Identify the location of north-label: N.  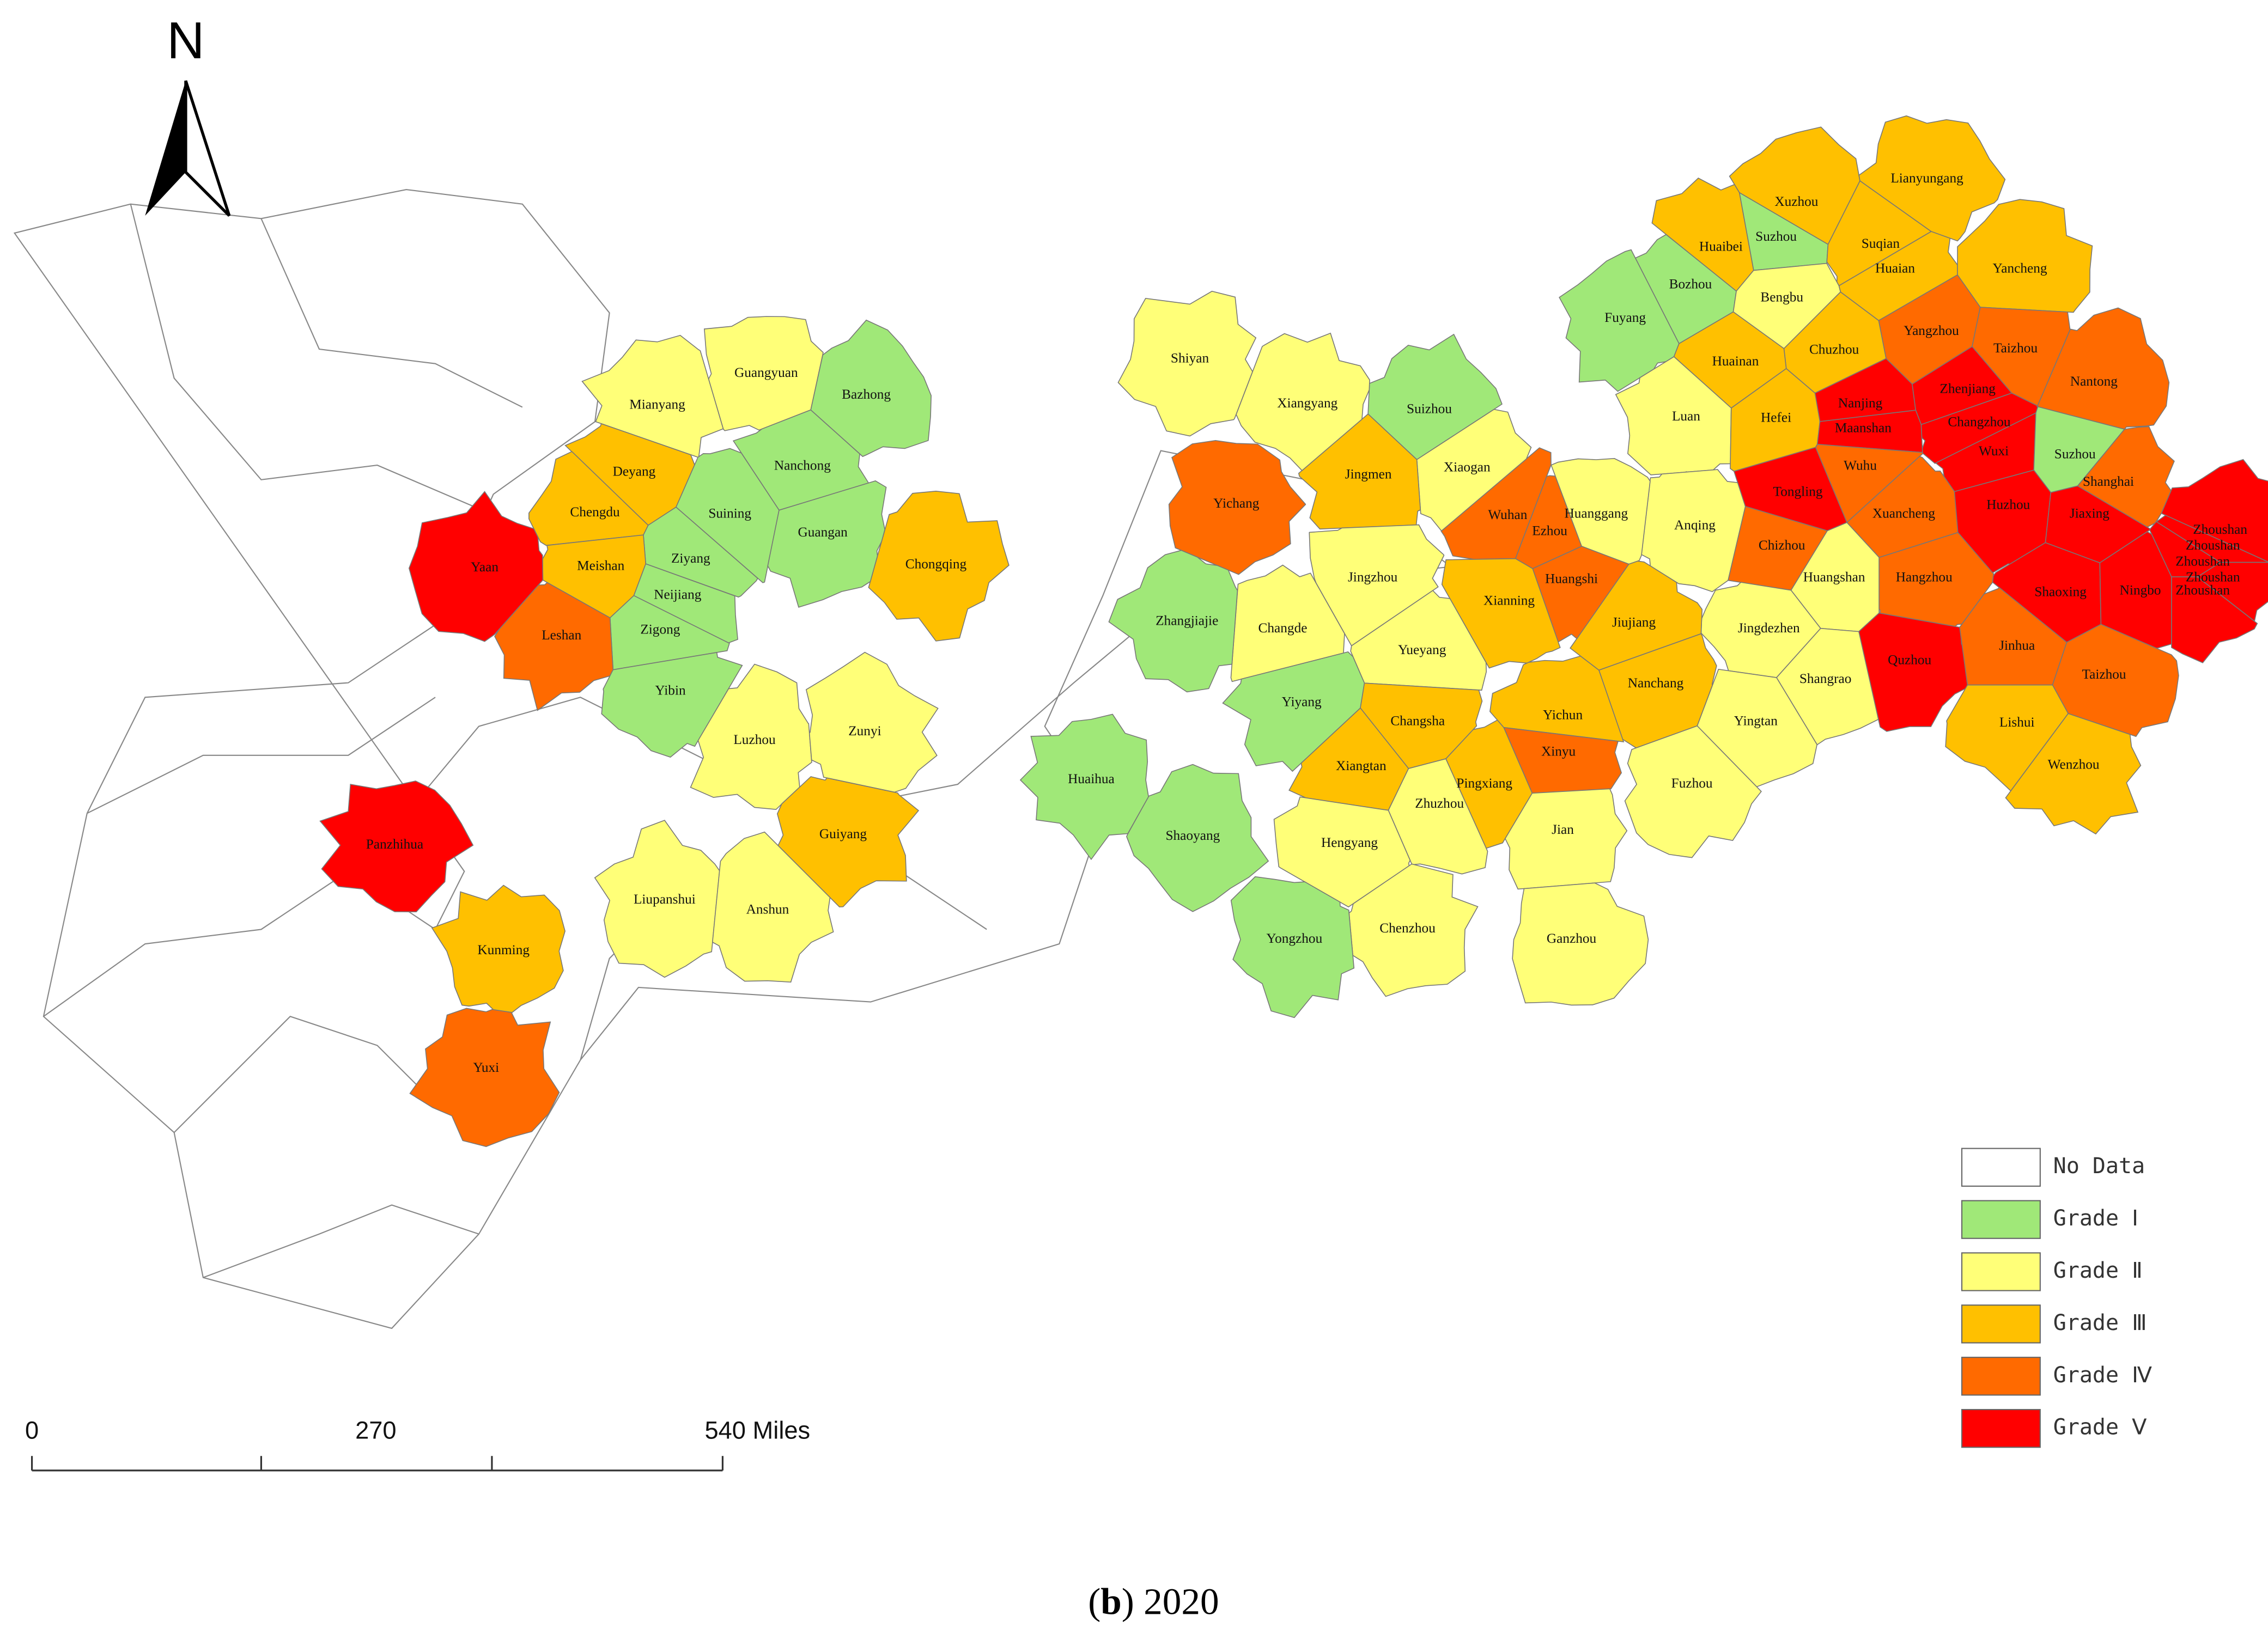
(185, 40).